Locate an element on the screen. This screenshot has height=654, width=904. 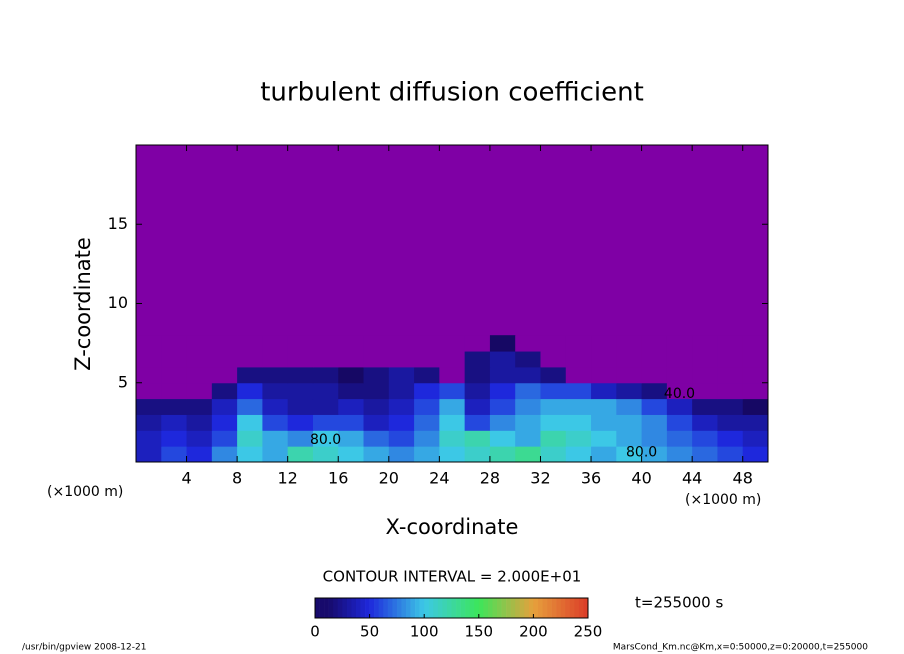
x-tick-label: 48 is located at coordinates (743, 478).